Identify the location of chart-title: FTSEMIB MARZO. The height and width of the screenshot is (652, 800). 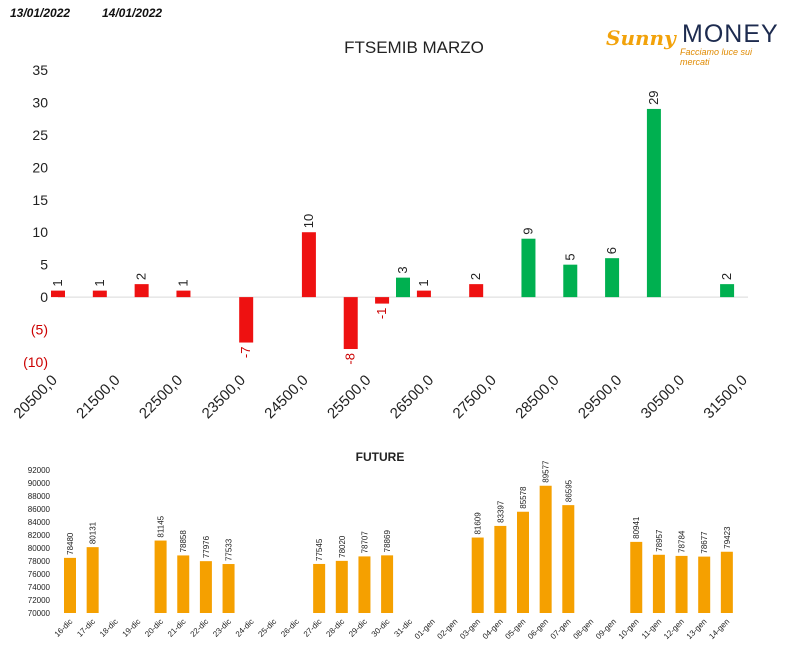
(414, 47).